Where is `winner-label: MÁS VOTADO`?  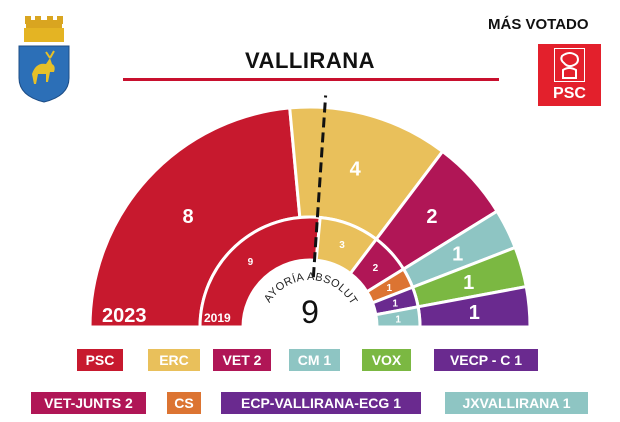
winner-label: MÁS VOTADO is located at coordinates (538, 24).